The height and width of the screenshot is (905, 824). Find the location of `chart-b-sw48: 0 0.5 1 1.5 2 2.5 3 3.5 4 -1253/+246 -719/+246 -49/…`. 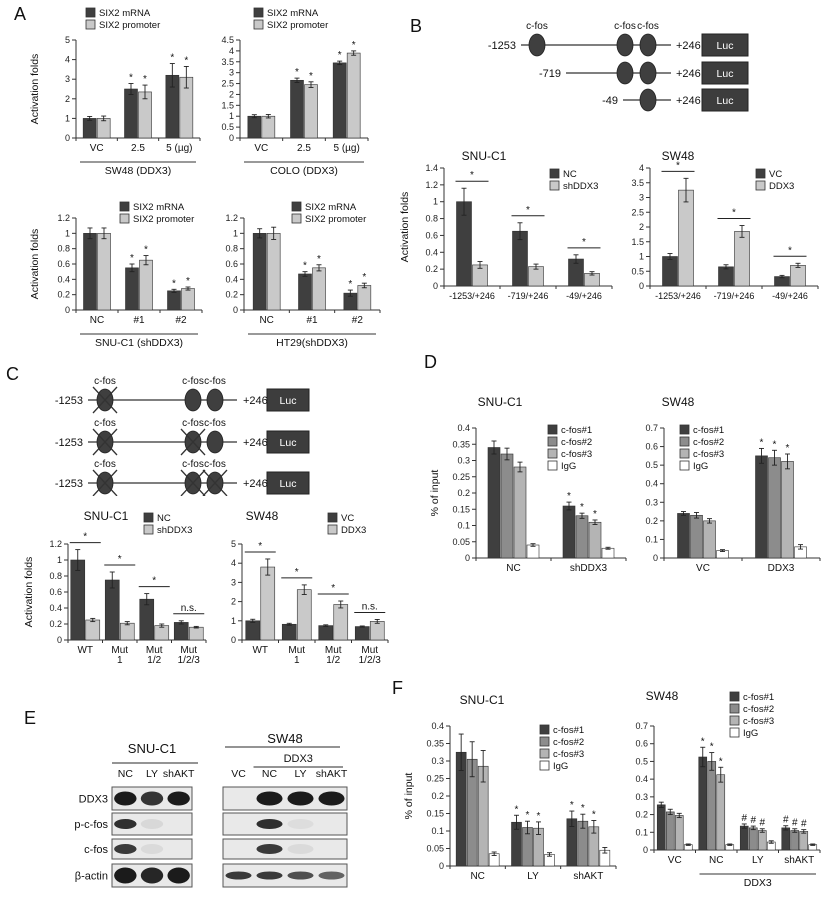

chart-b-sw48: 0 0.5 1 1.5 2 2.5 3 3.5 4 -1253/+246 -719/+246 -49/… is located at coordinates (719, 226).